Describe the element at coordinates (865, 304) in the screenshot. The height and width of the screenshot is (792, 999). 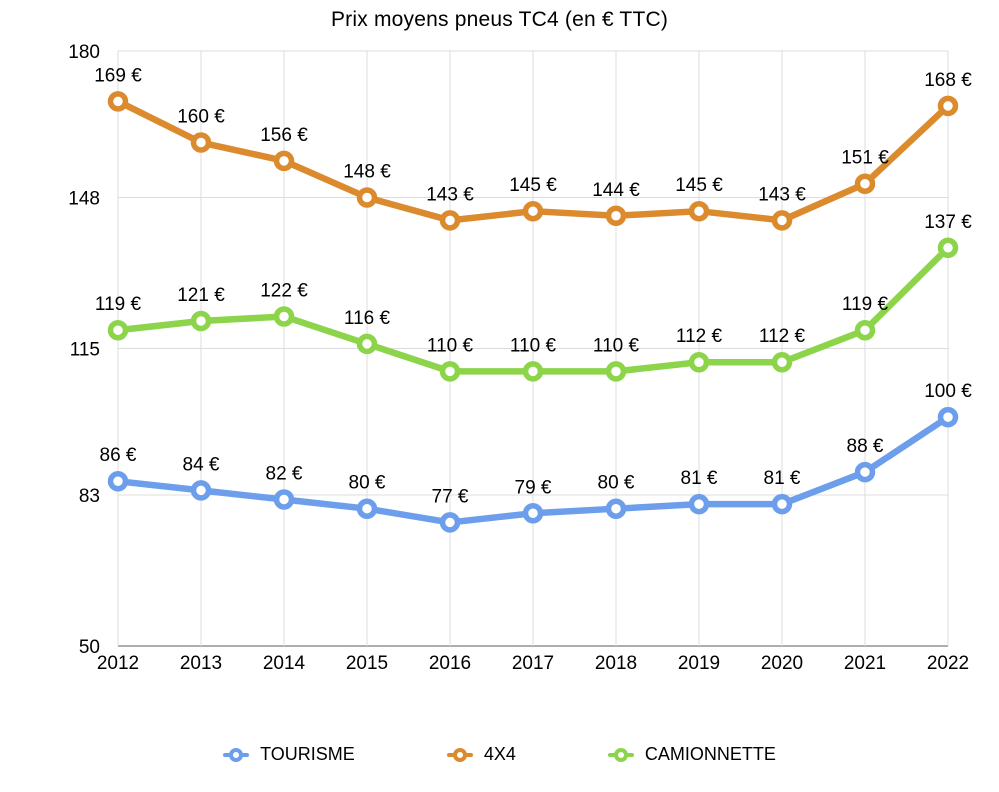
I see `value-label-camionnette-2021: 119 €` at that location.